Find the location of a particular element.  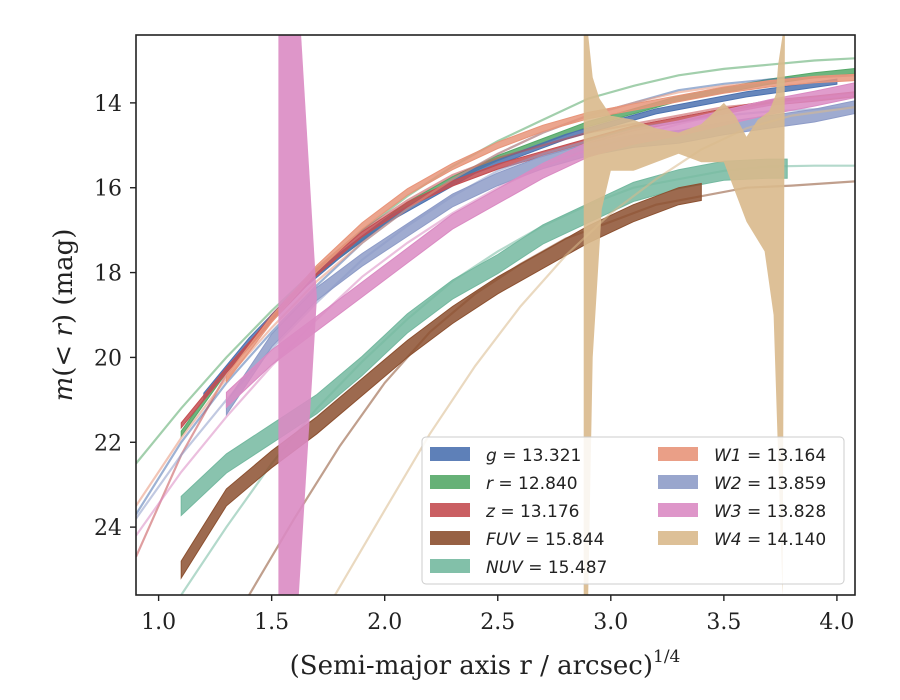

x-tick-label: 1.5 is located at coordinates (271, 622).